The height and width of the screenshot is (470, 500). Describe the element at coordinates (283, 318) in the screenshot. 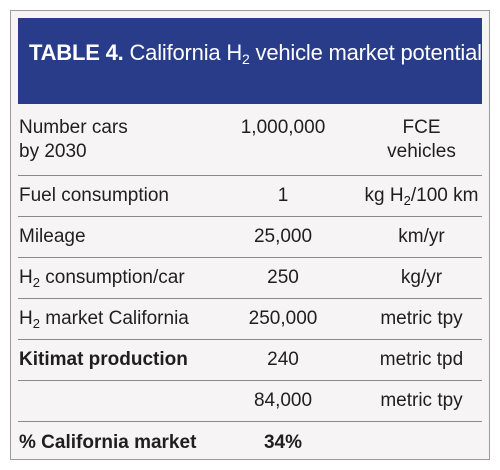

I see `row-value: 250,000` at that location.